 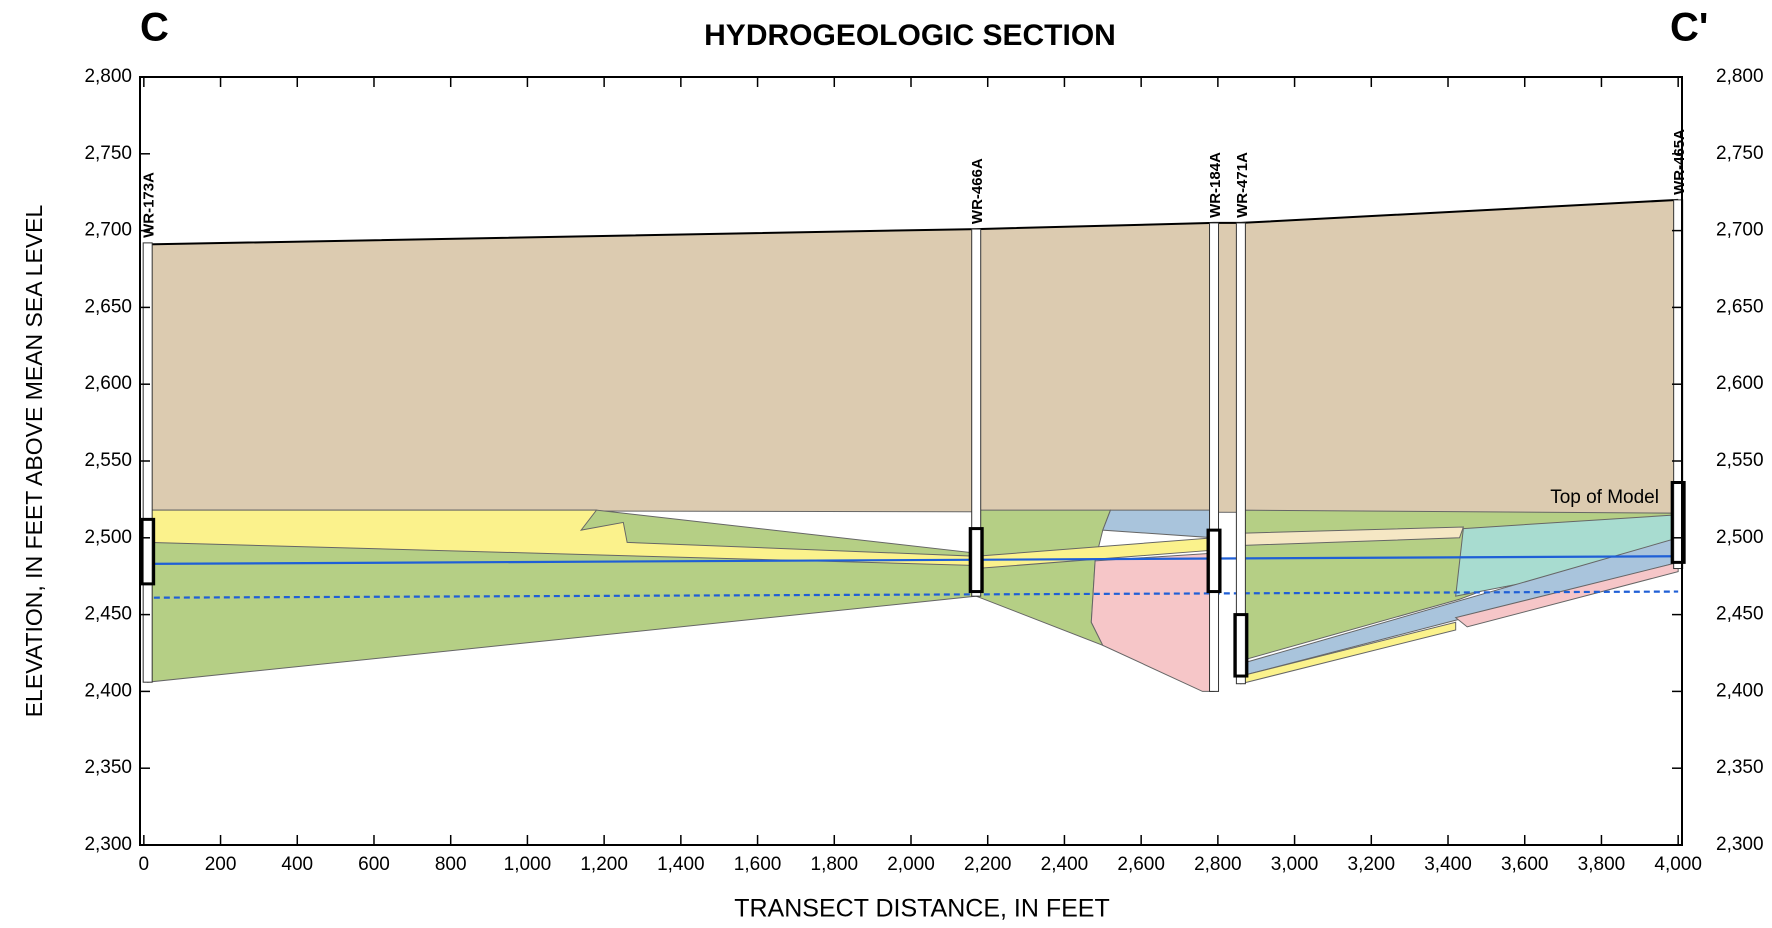 What do you see at coordinates (1740, 383) in the screenshot?
I see `y-tick-label-right: 2,600` at bounding box center [1740, 383].